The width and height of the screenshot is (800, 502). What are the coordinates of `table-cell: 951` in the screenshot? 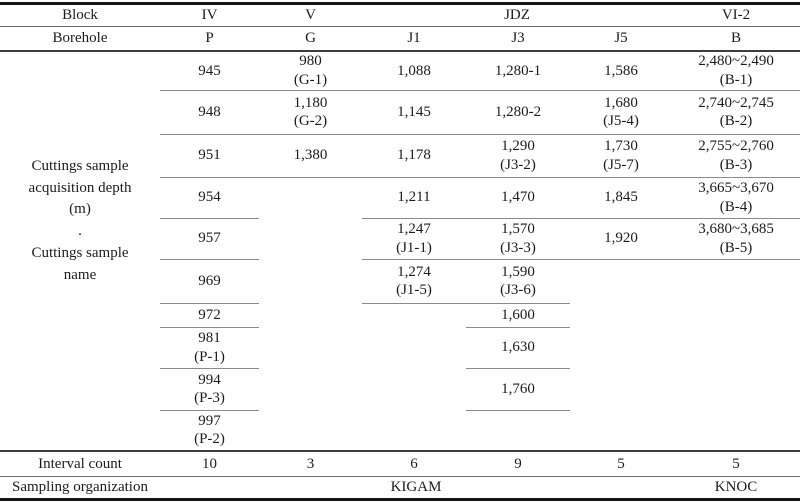 It's located at (209, 156).